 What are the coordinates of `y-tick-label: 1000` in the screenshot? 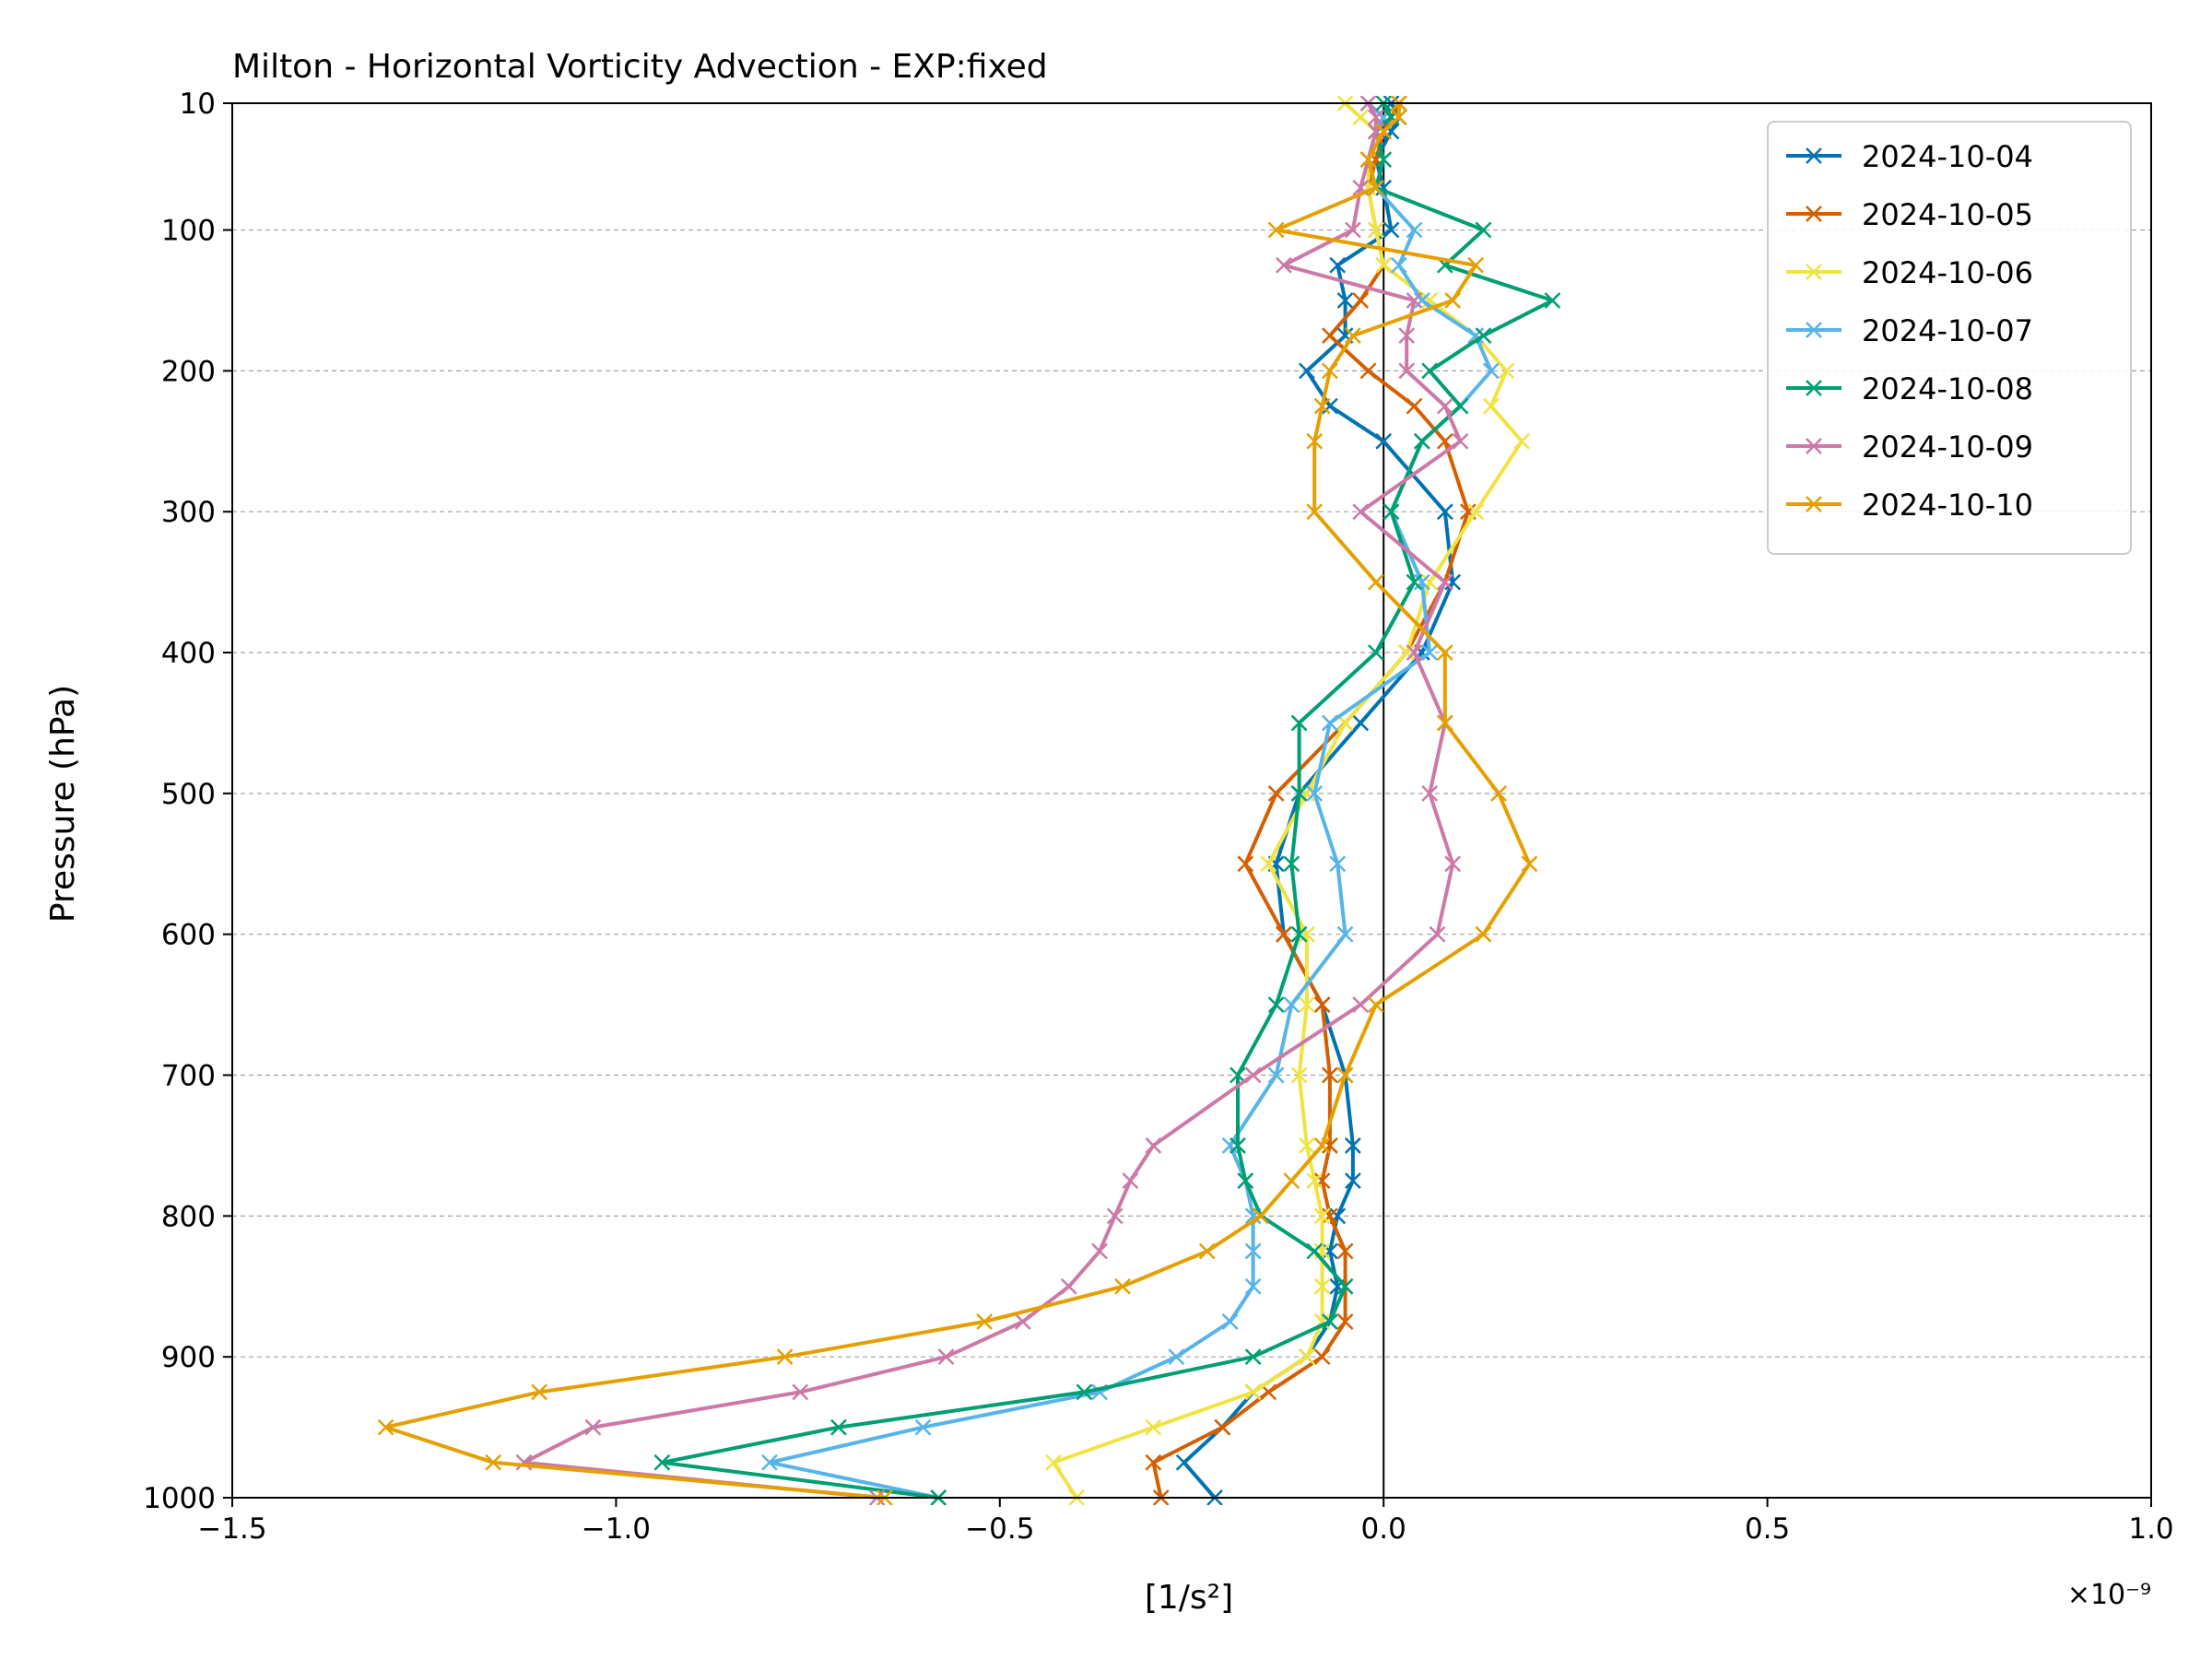 It's located at (179, 1498).